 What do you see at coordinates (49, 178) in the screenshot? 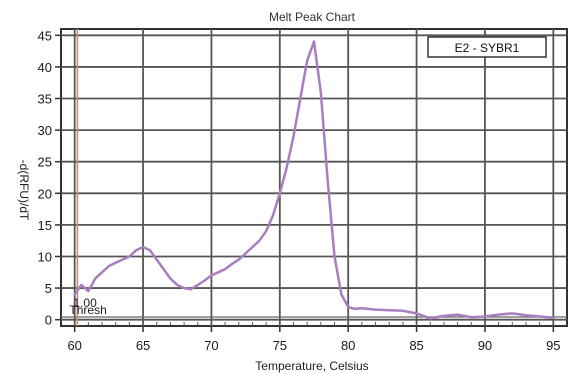
I see `y-axis-ticks: 0 5 10 15 20 25 30 35 40 45` at bounding box center [49, 178].